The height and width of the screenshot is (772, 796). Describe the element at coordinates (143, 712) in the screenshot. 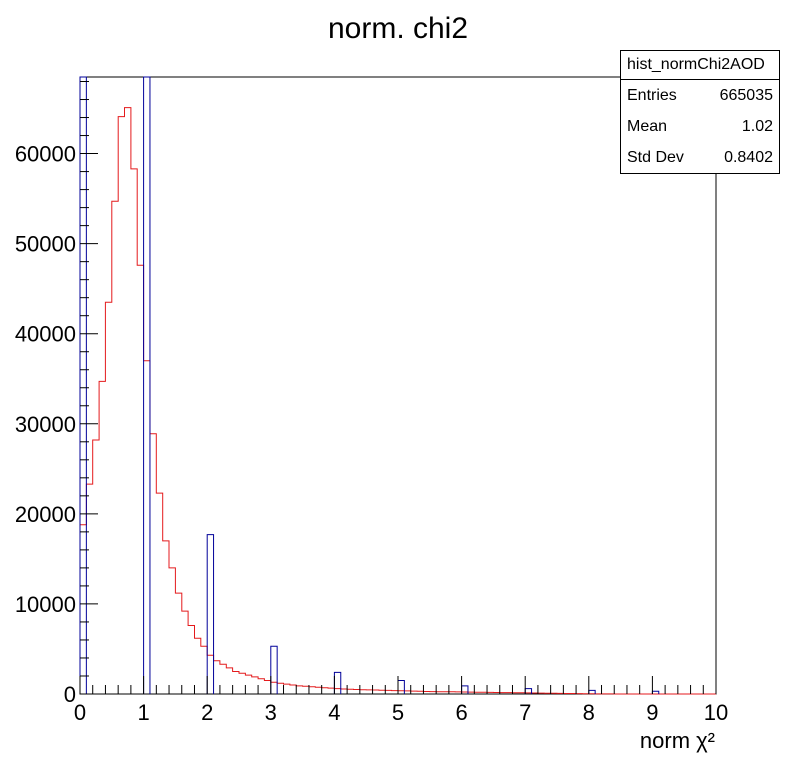

I see `x-tick-label-1: 1` at that location.